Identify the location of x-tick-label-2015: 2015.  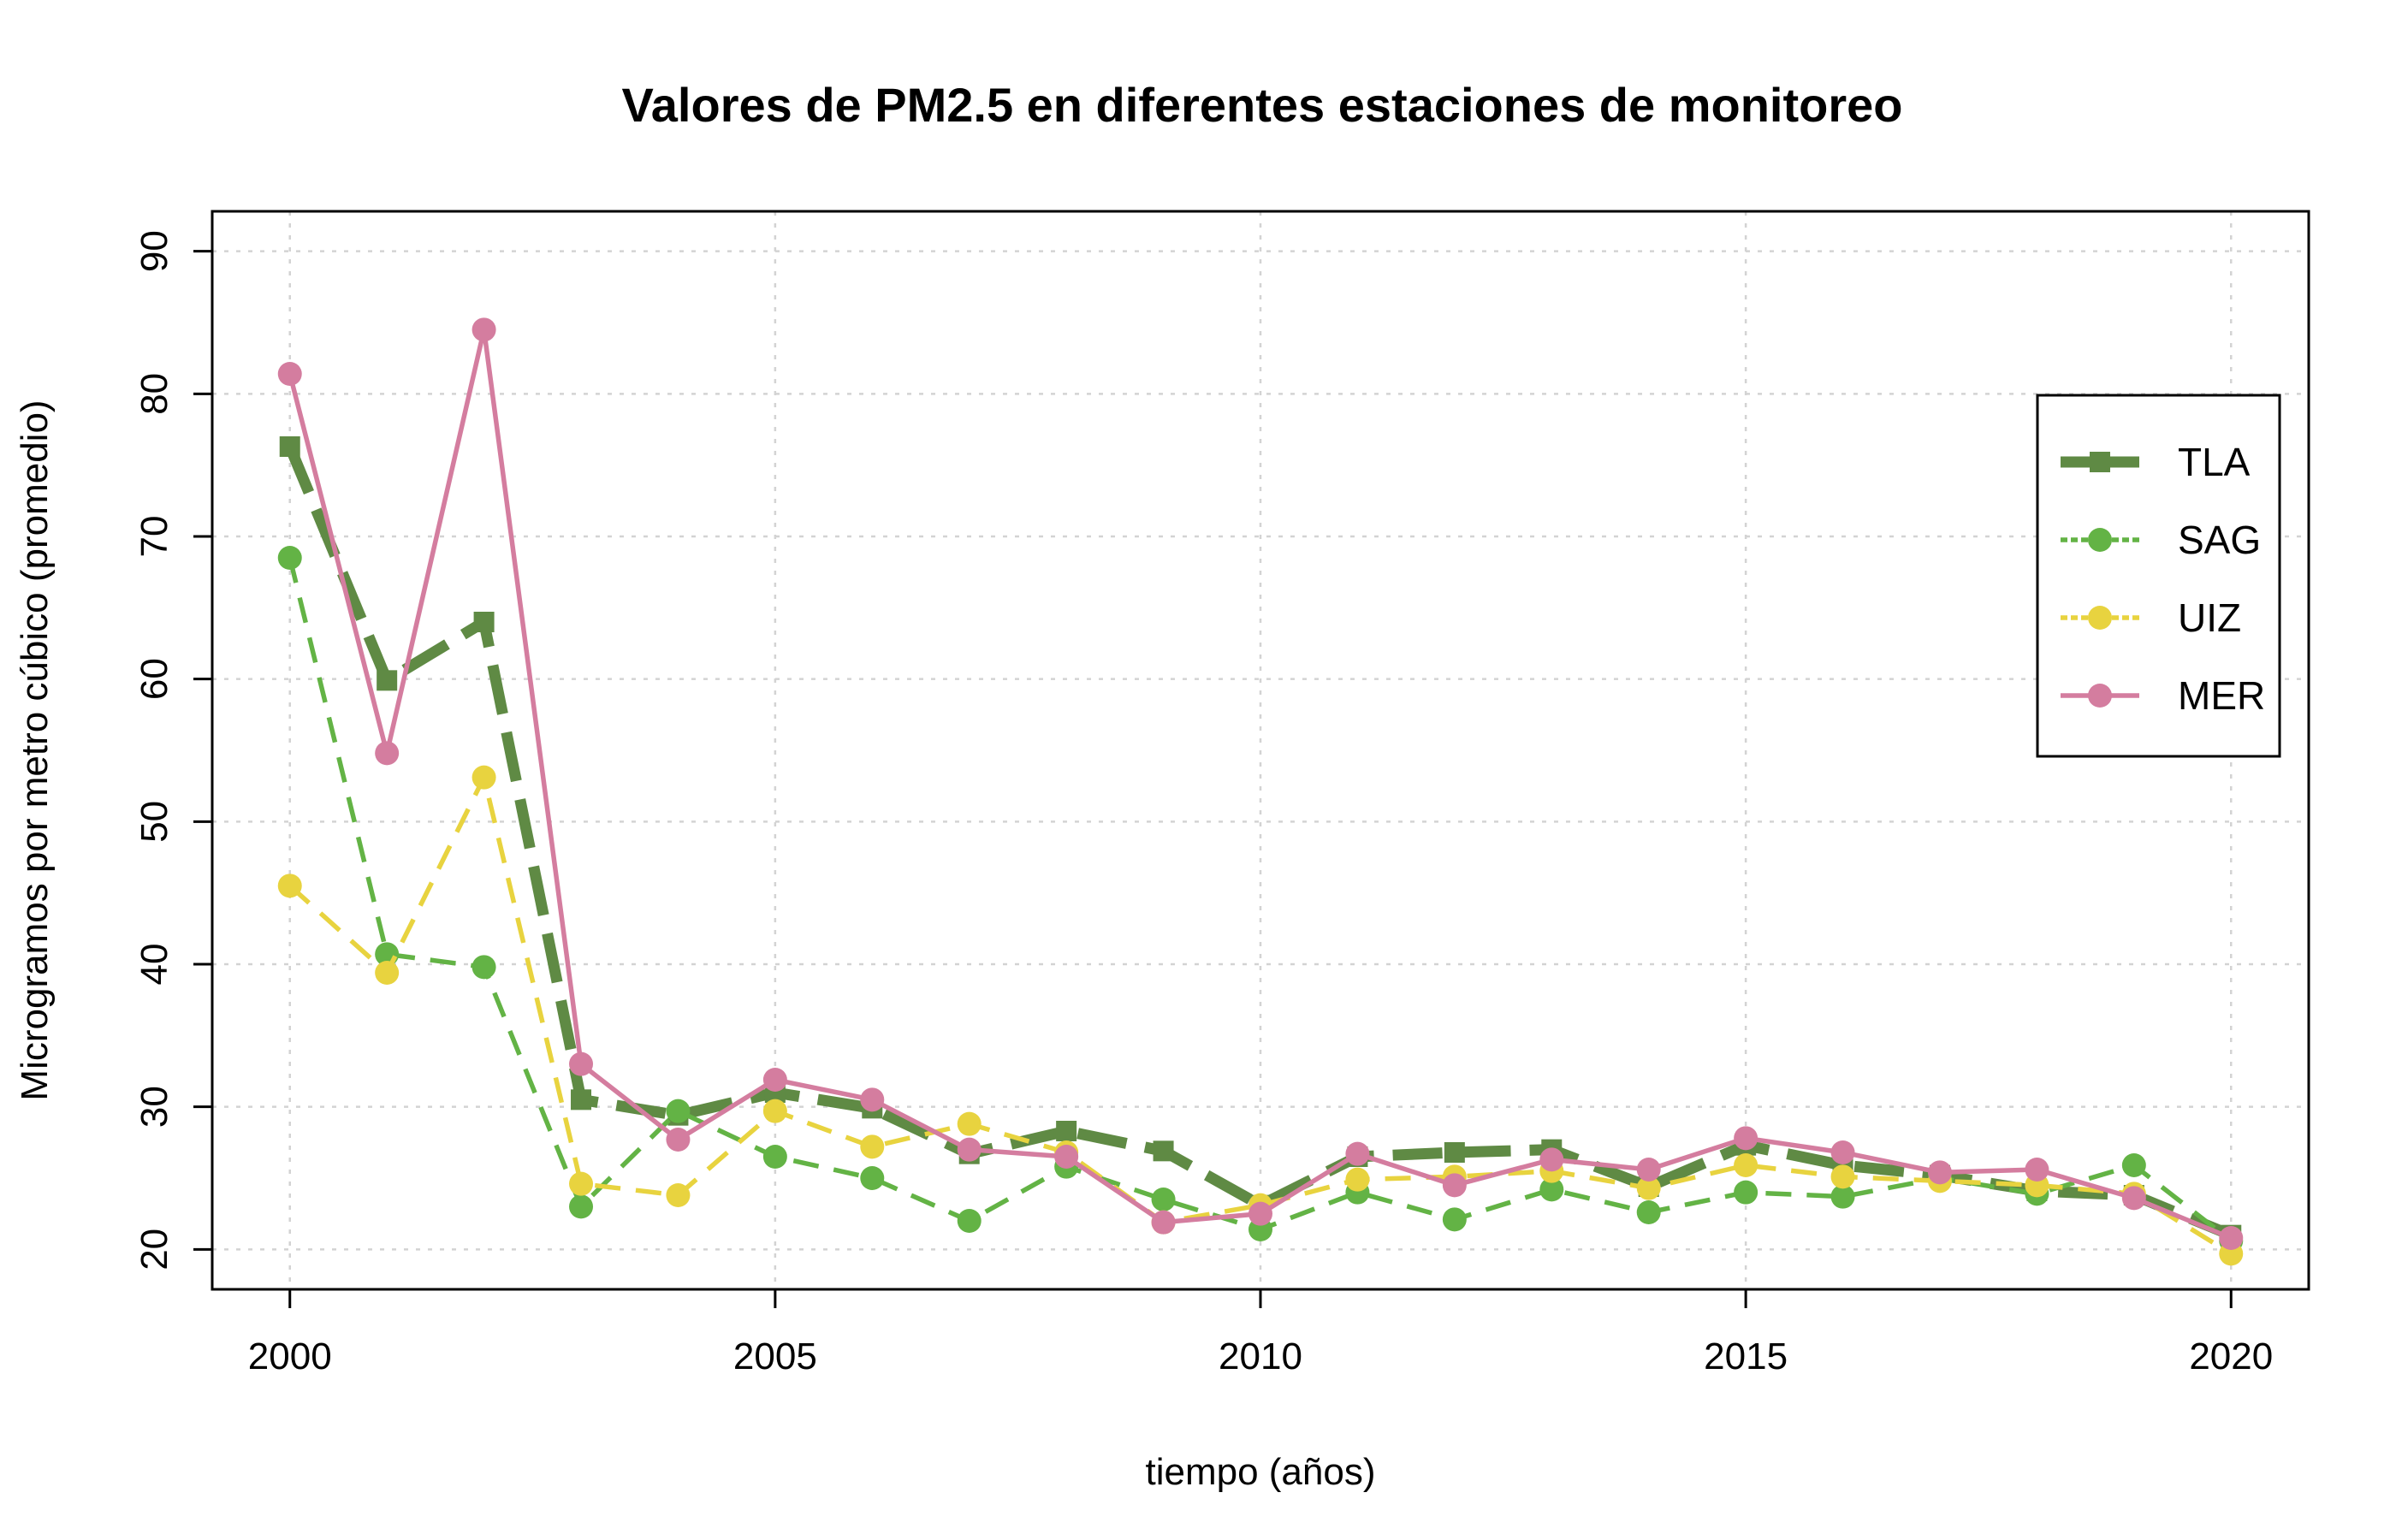
(1746, 1356).